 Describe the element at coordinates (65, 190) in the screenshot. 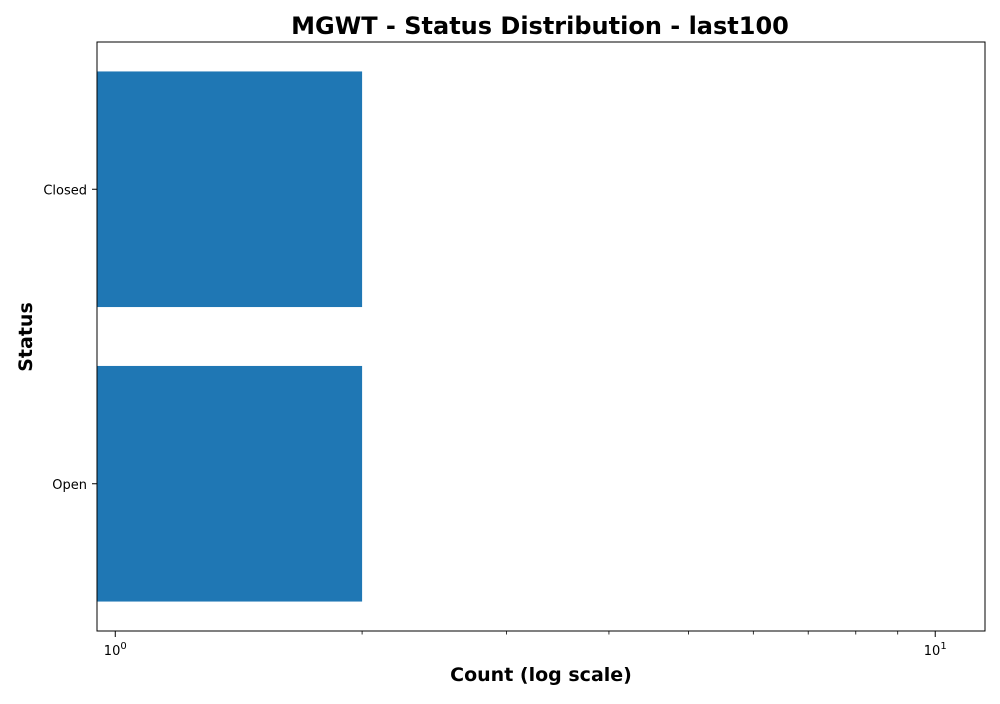

I see `y-tick-label: Closed` at that location.